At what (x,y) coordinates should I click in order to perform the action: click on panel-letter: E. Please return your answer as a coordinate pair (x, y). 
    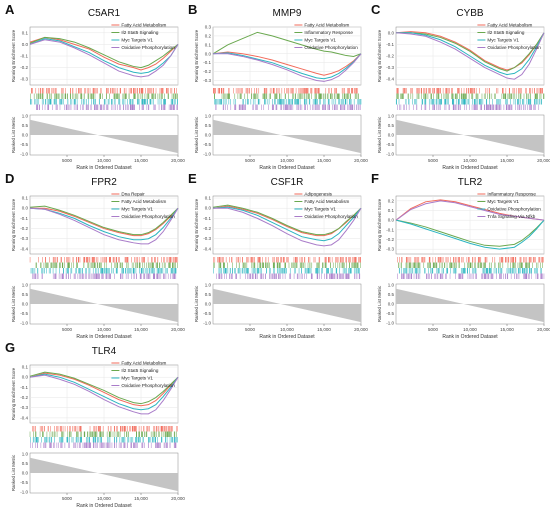
    Looking at the image, I should click on (192, 178).